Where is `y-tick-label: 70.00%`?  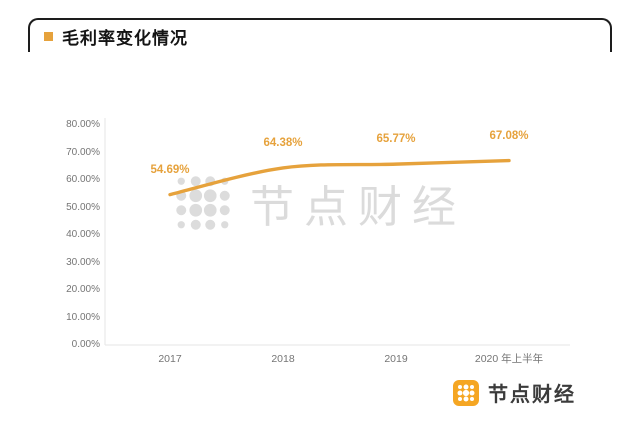
y-tick-label: 70.00% is located at coordinates (83, 152).